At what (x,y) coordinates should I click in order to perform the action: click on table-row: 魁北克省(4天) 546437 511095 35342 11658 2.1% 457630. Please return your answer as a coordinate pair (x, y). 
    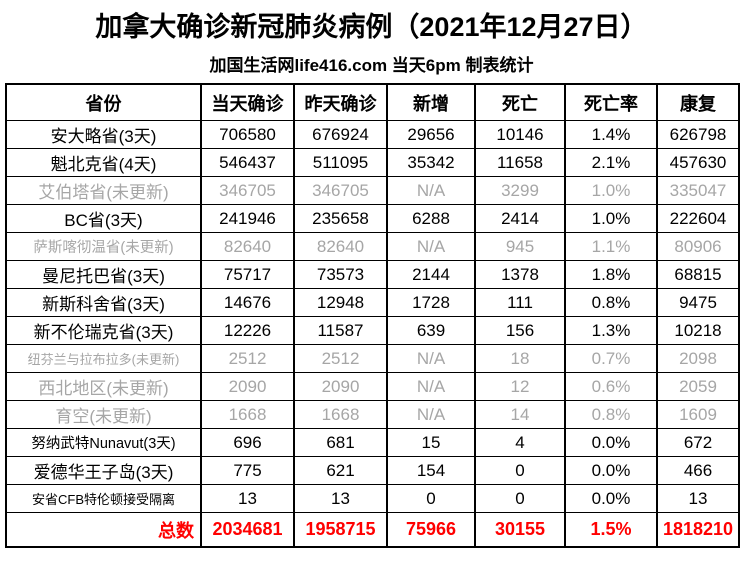
    Looking at the image, I should click on (372, 162).